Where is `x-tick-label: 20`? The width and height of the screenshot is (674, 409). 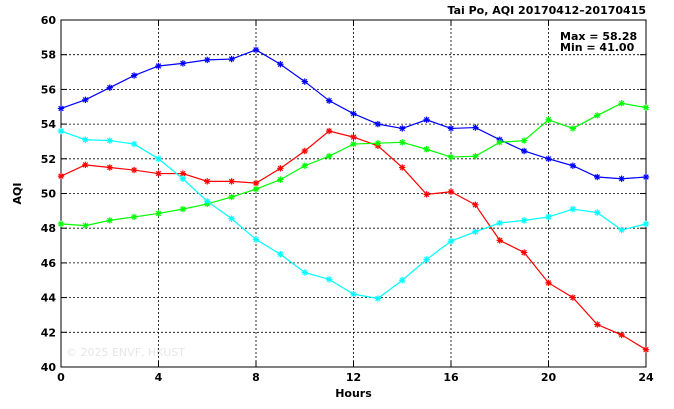
x-tick-label: 20 is located at coordinates (549, 377).